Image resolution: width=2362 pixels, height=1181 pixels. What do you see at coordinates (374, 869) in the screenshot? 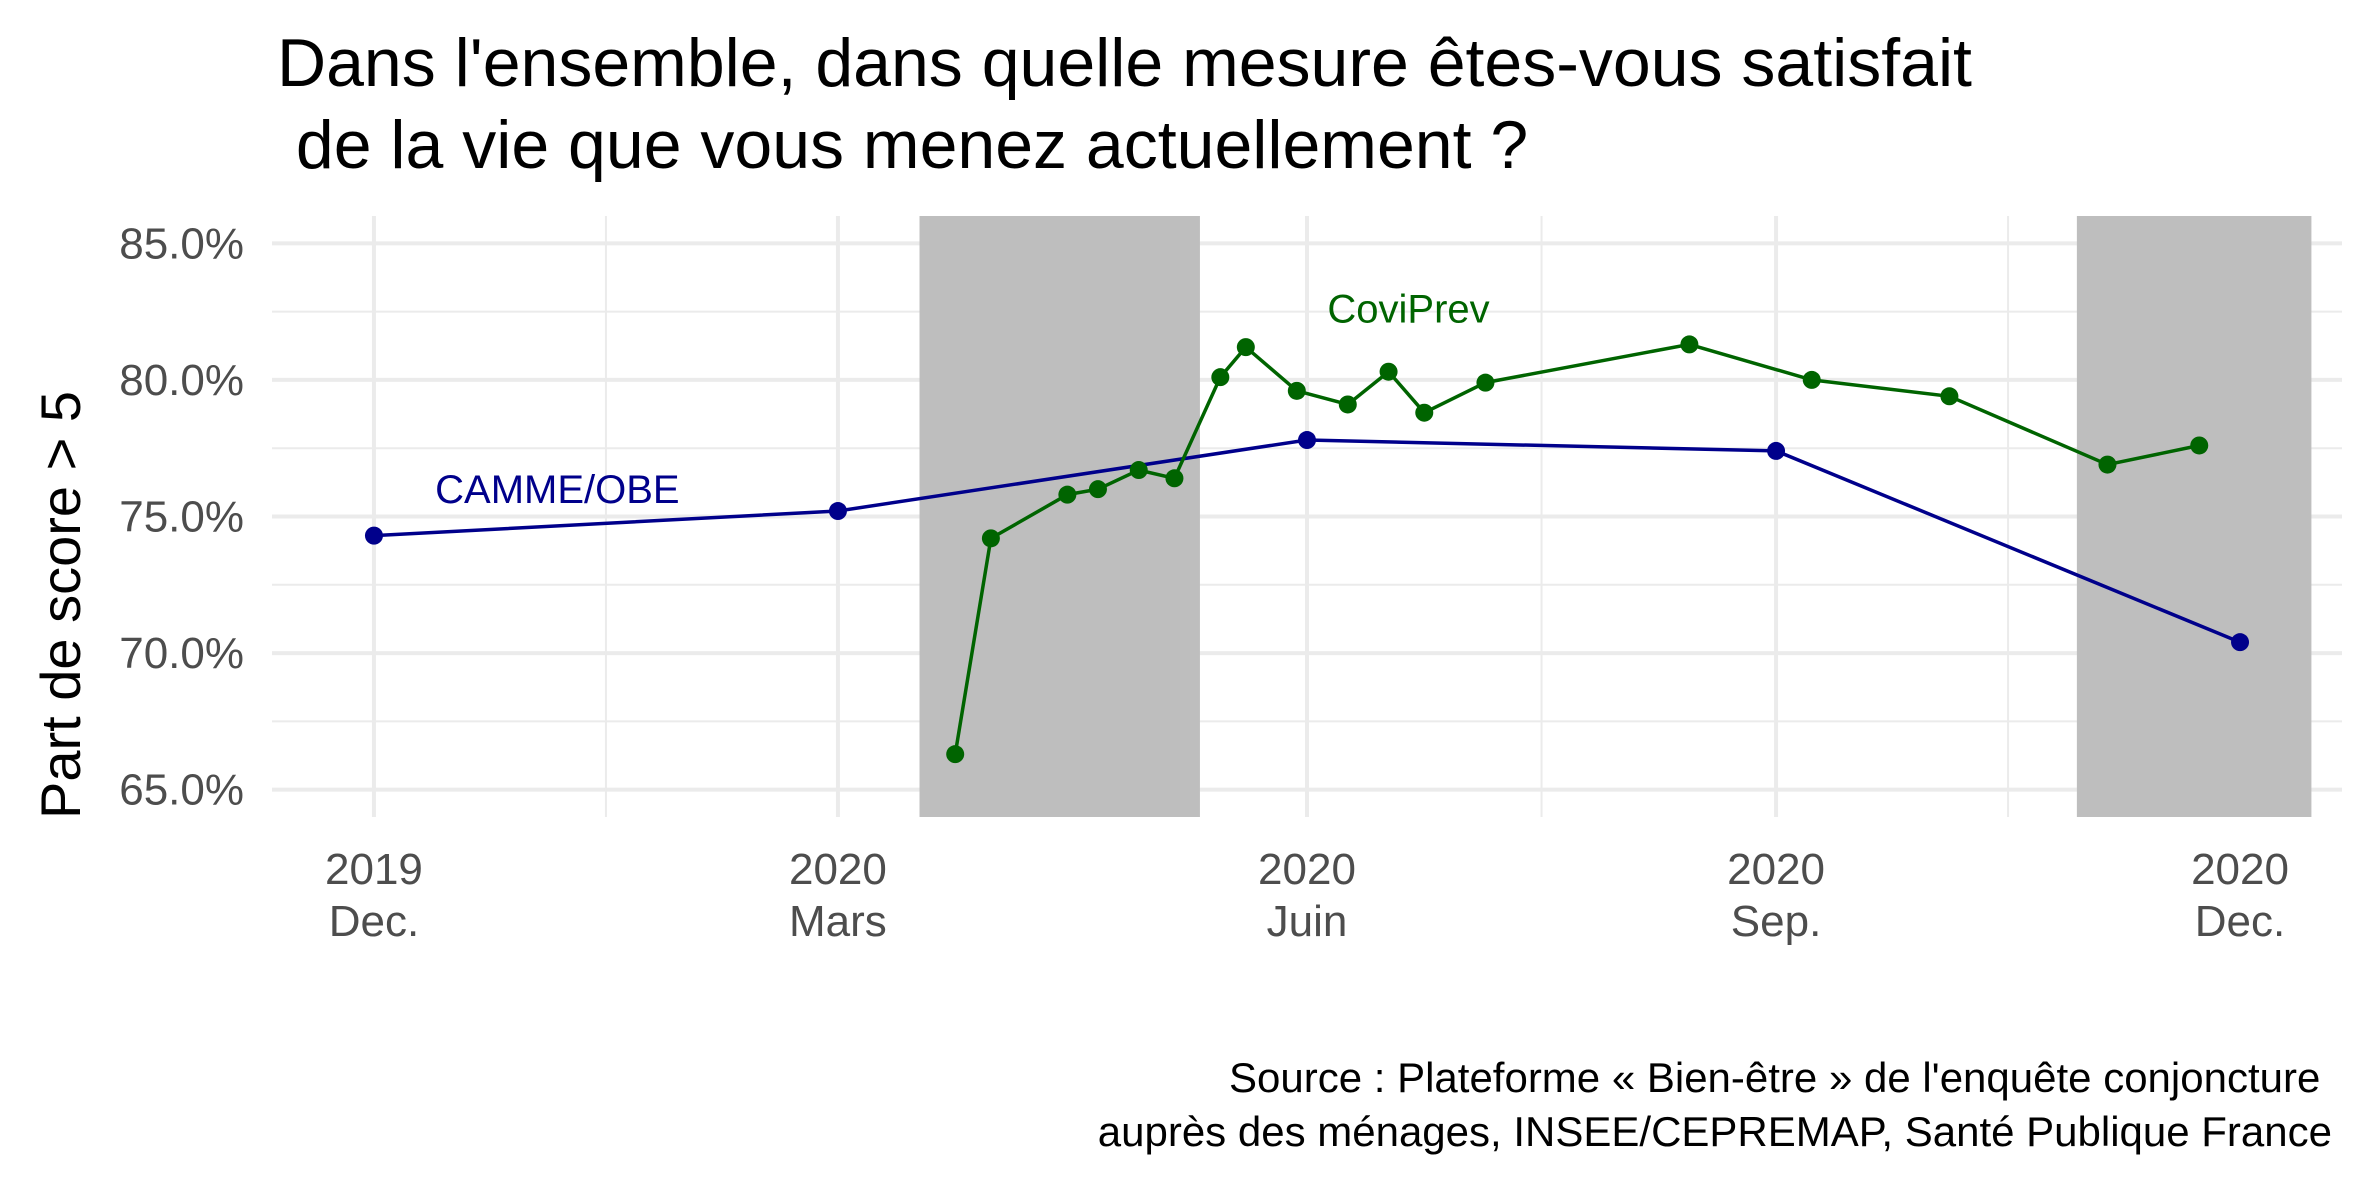
I see `x-tick-year: 2019` at bounding box center [374, 869].